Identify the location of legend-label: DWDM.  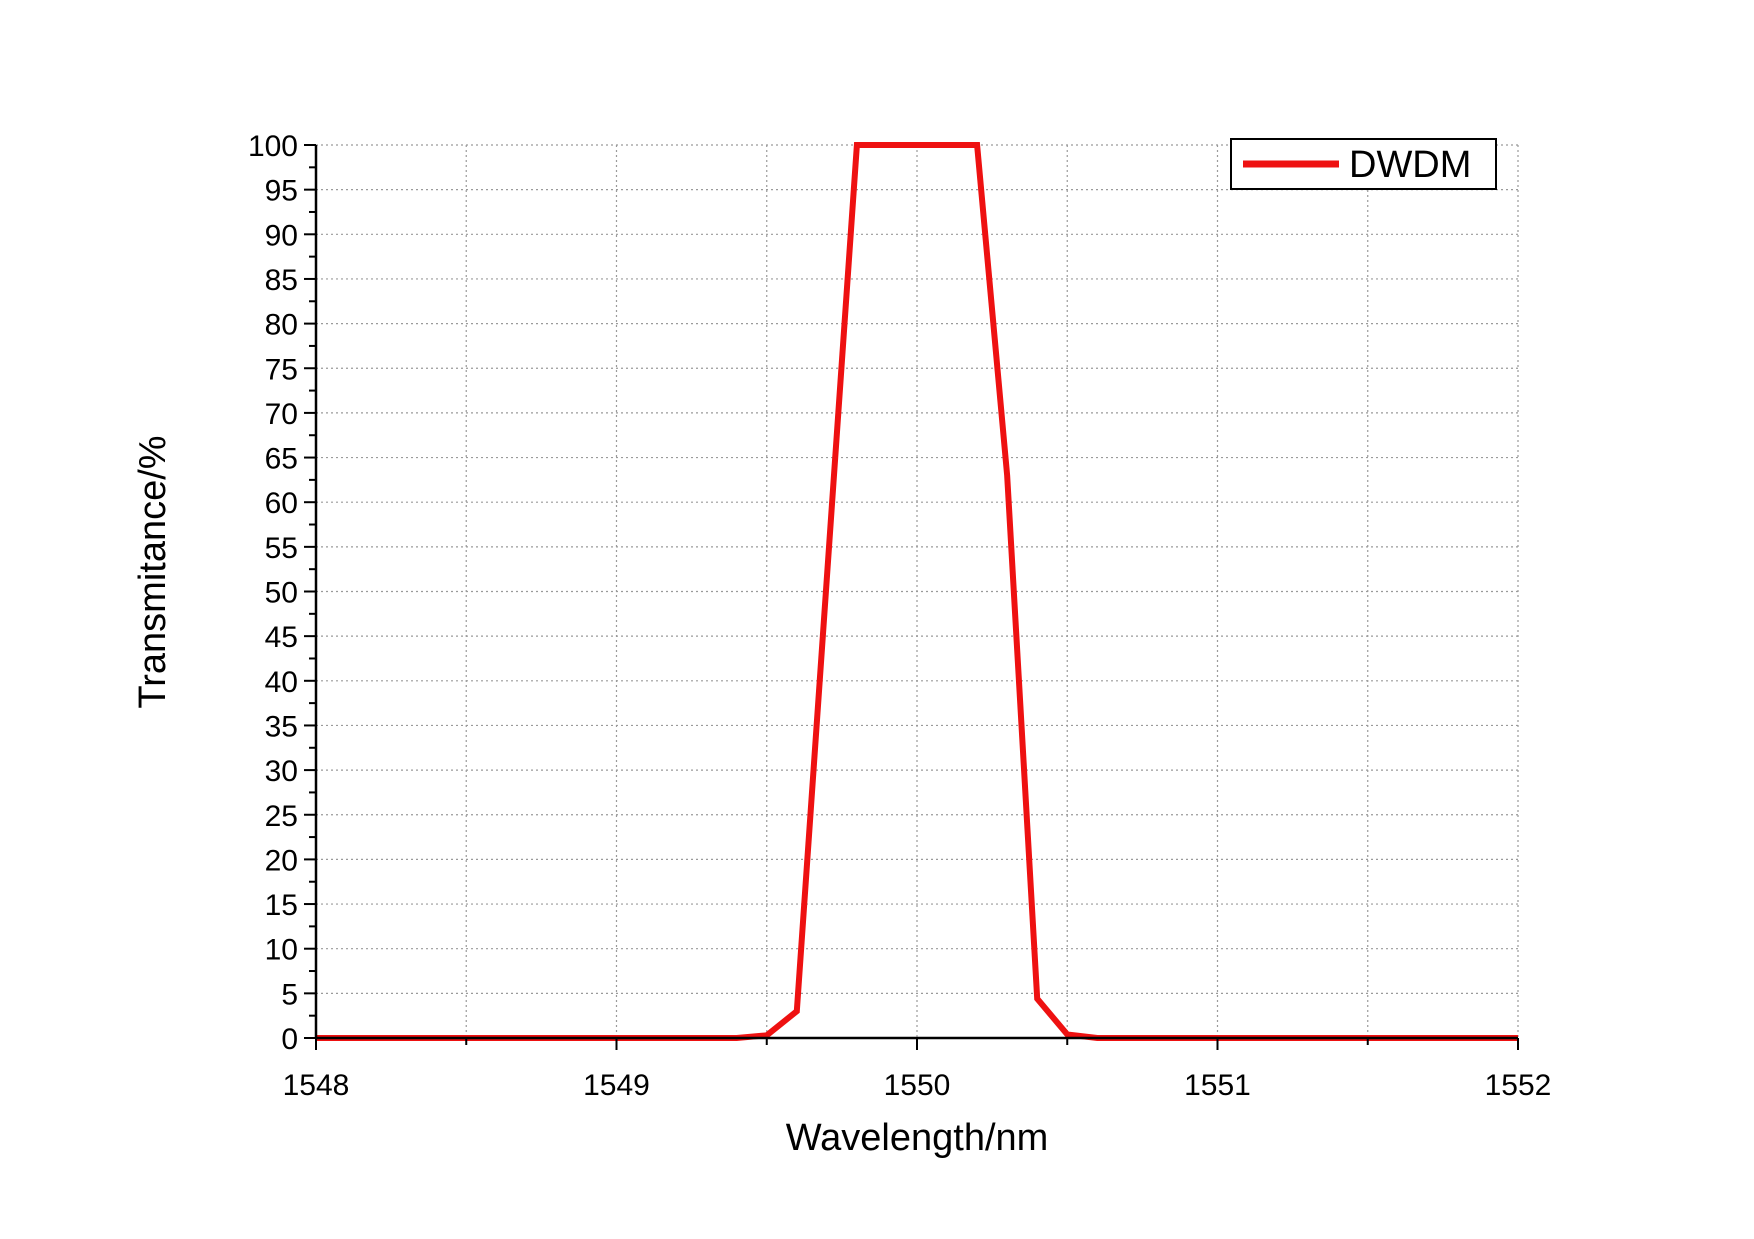
(1410, 165).